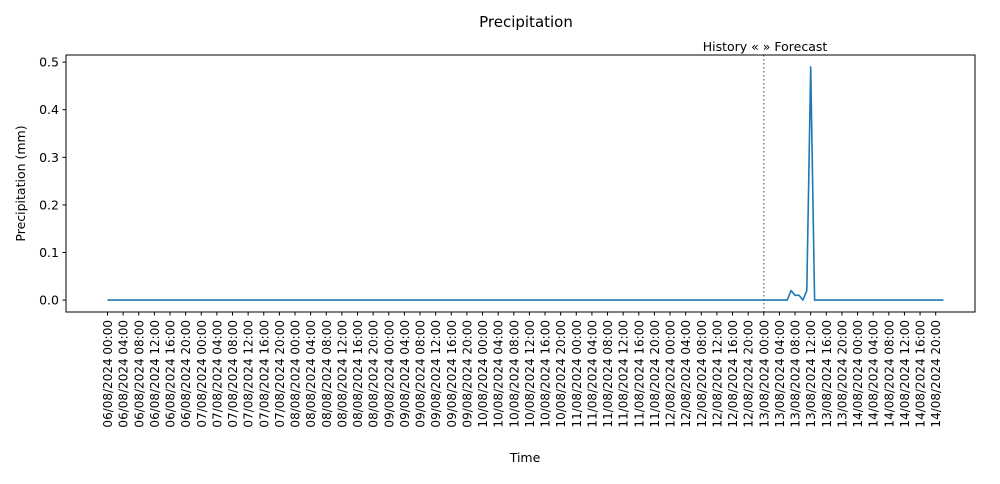 Image resolution: width=1000 pixels, height=484 pixels. What do you see at coordinates (108, 374) in the screenshot?
I see `x-tick-label: 06/08/2024 00:00` at bounding box center [108, 374].